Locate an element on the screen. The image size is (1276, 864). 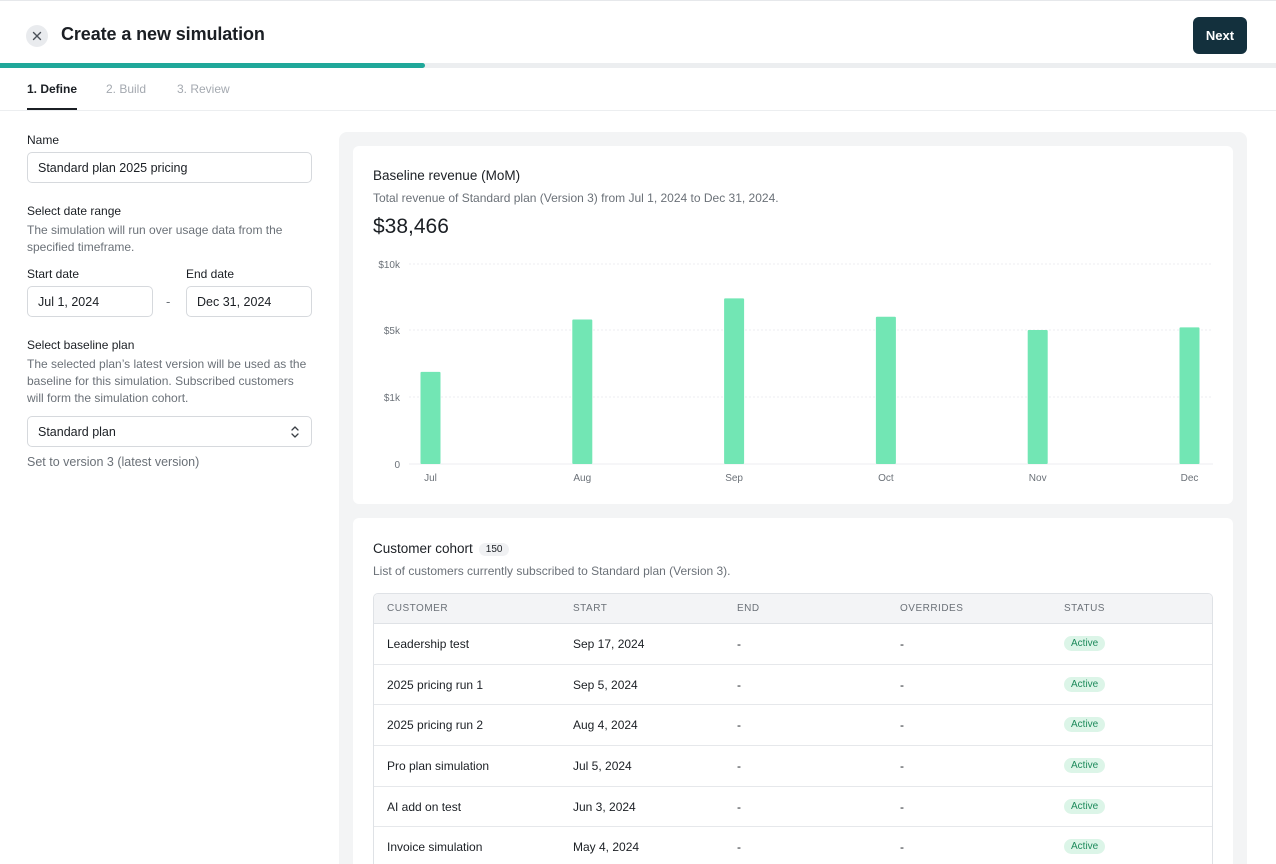
table-row: 2025 pricing run 2 Aug 4, 2024 - - Active is located at coordinates (793, 726).